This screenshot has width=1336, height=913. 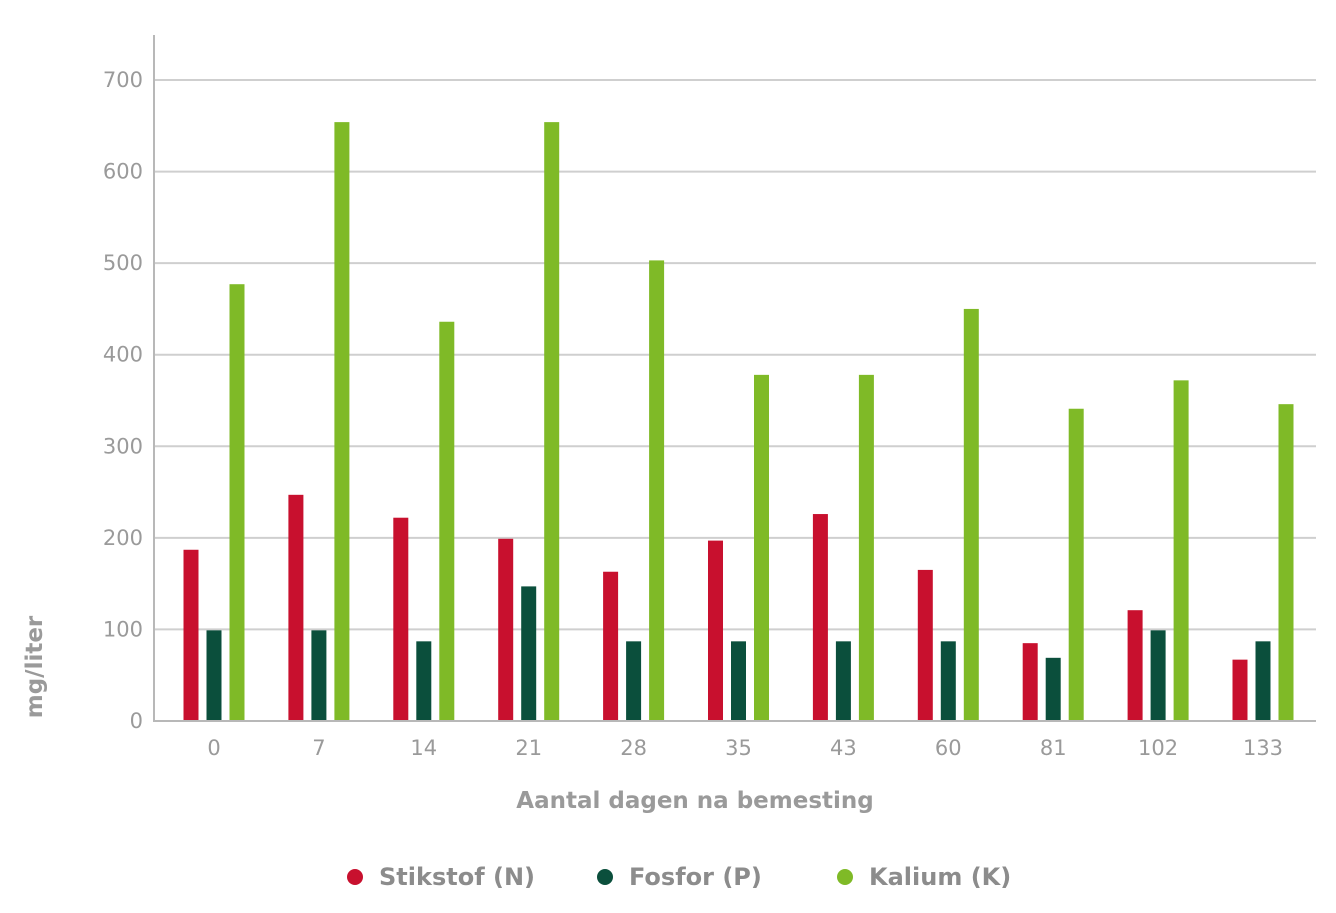 I want to click on y-tick-label: 600, so click(x=123, y=172).